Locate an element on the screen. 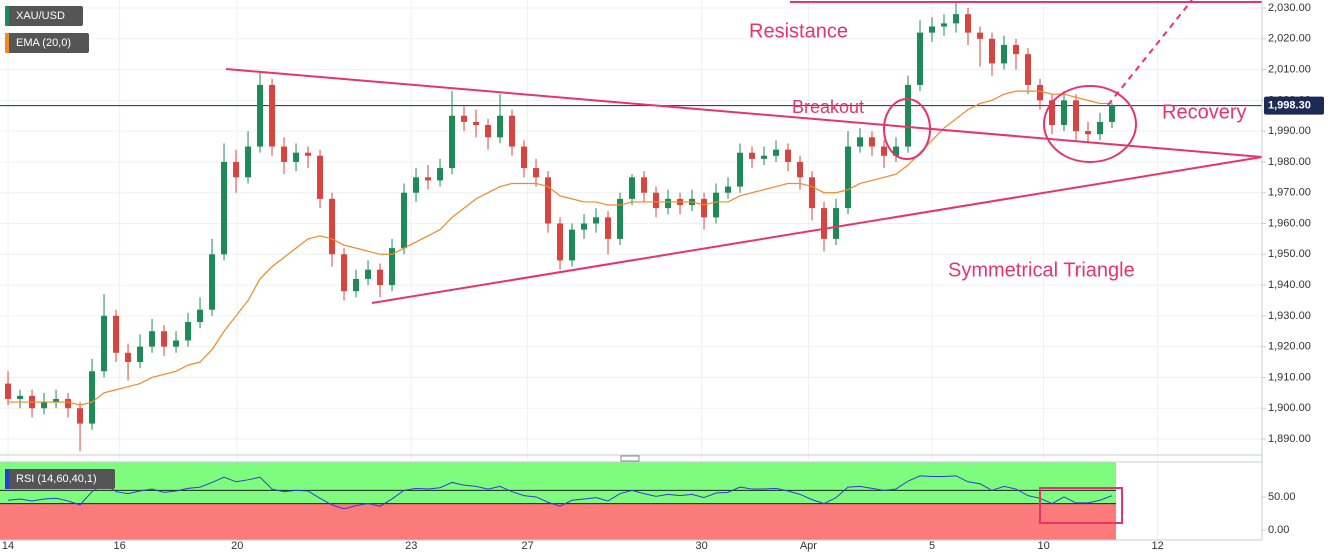 The width and height of the screenshot is (1331, 558). annotation: Recovery is located at coordinates (1204, 112).